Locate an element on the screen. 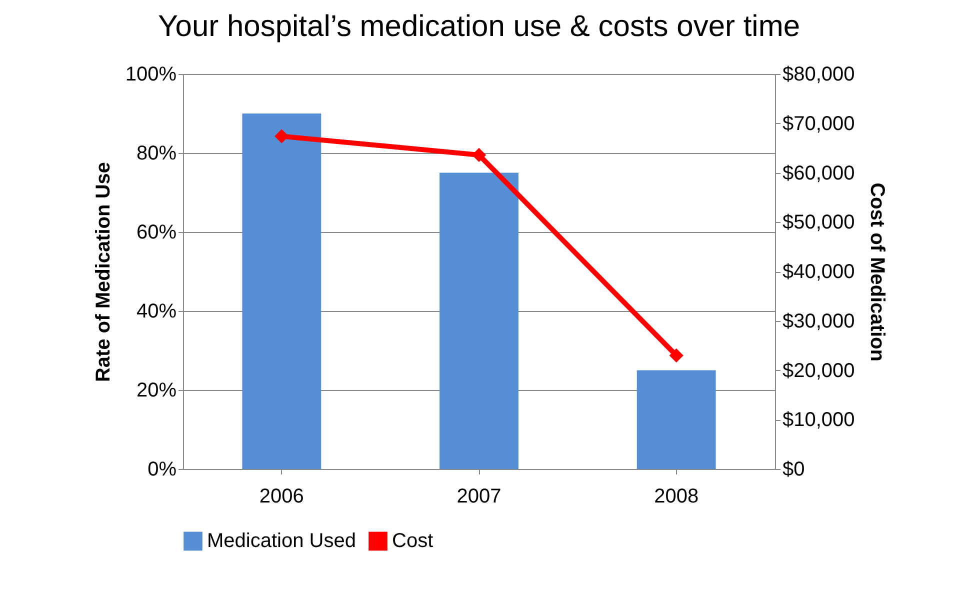 The width and height of the screenshot is (959, 616). chart-title: Your hospital’s medication use & costs over time is located at coordinates (479, 26).